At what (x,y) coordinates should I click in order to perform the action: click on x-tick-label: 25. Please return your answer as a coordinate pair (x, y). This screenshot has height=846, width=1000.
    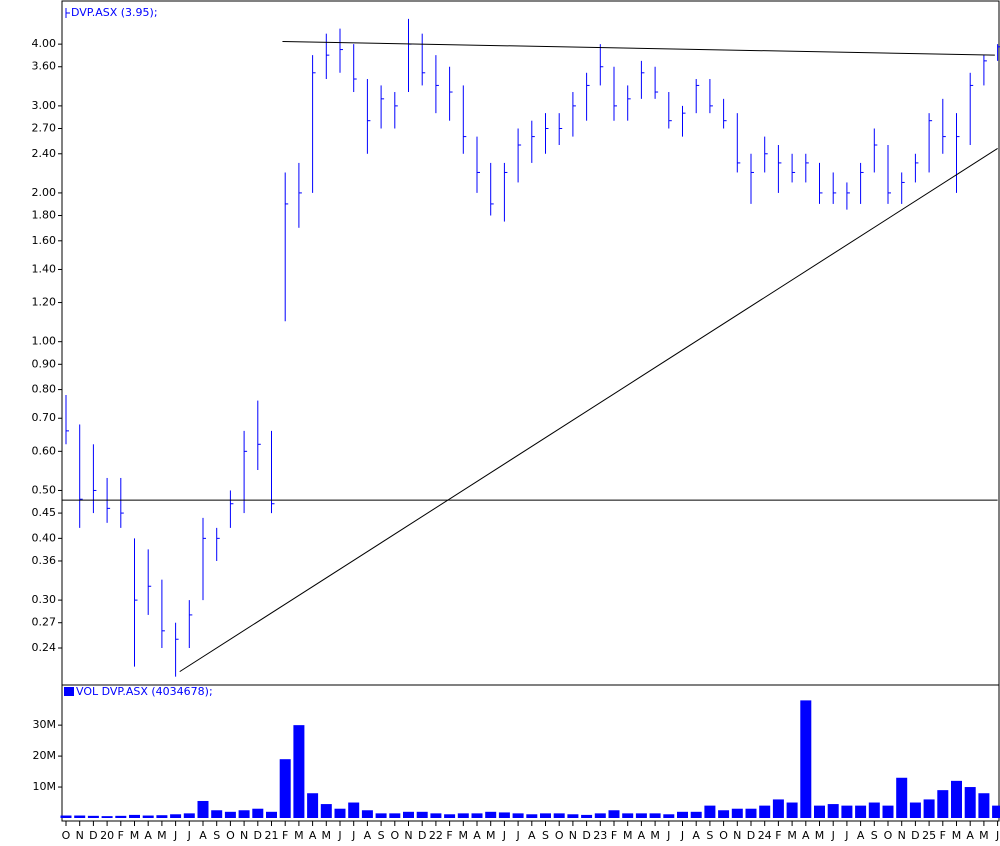
    Looking at the image, I should click on (929, 835).